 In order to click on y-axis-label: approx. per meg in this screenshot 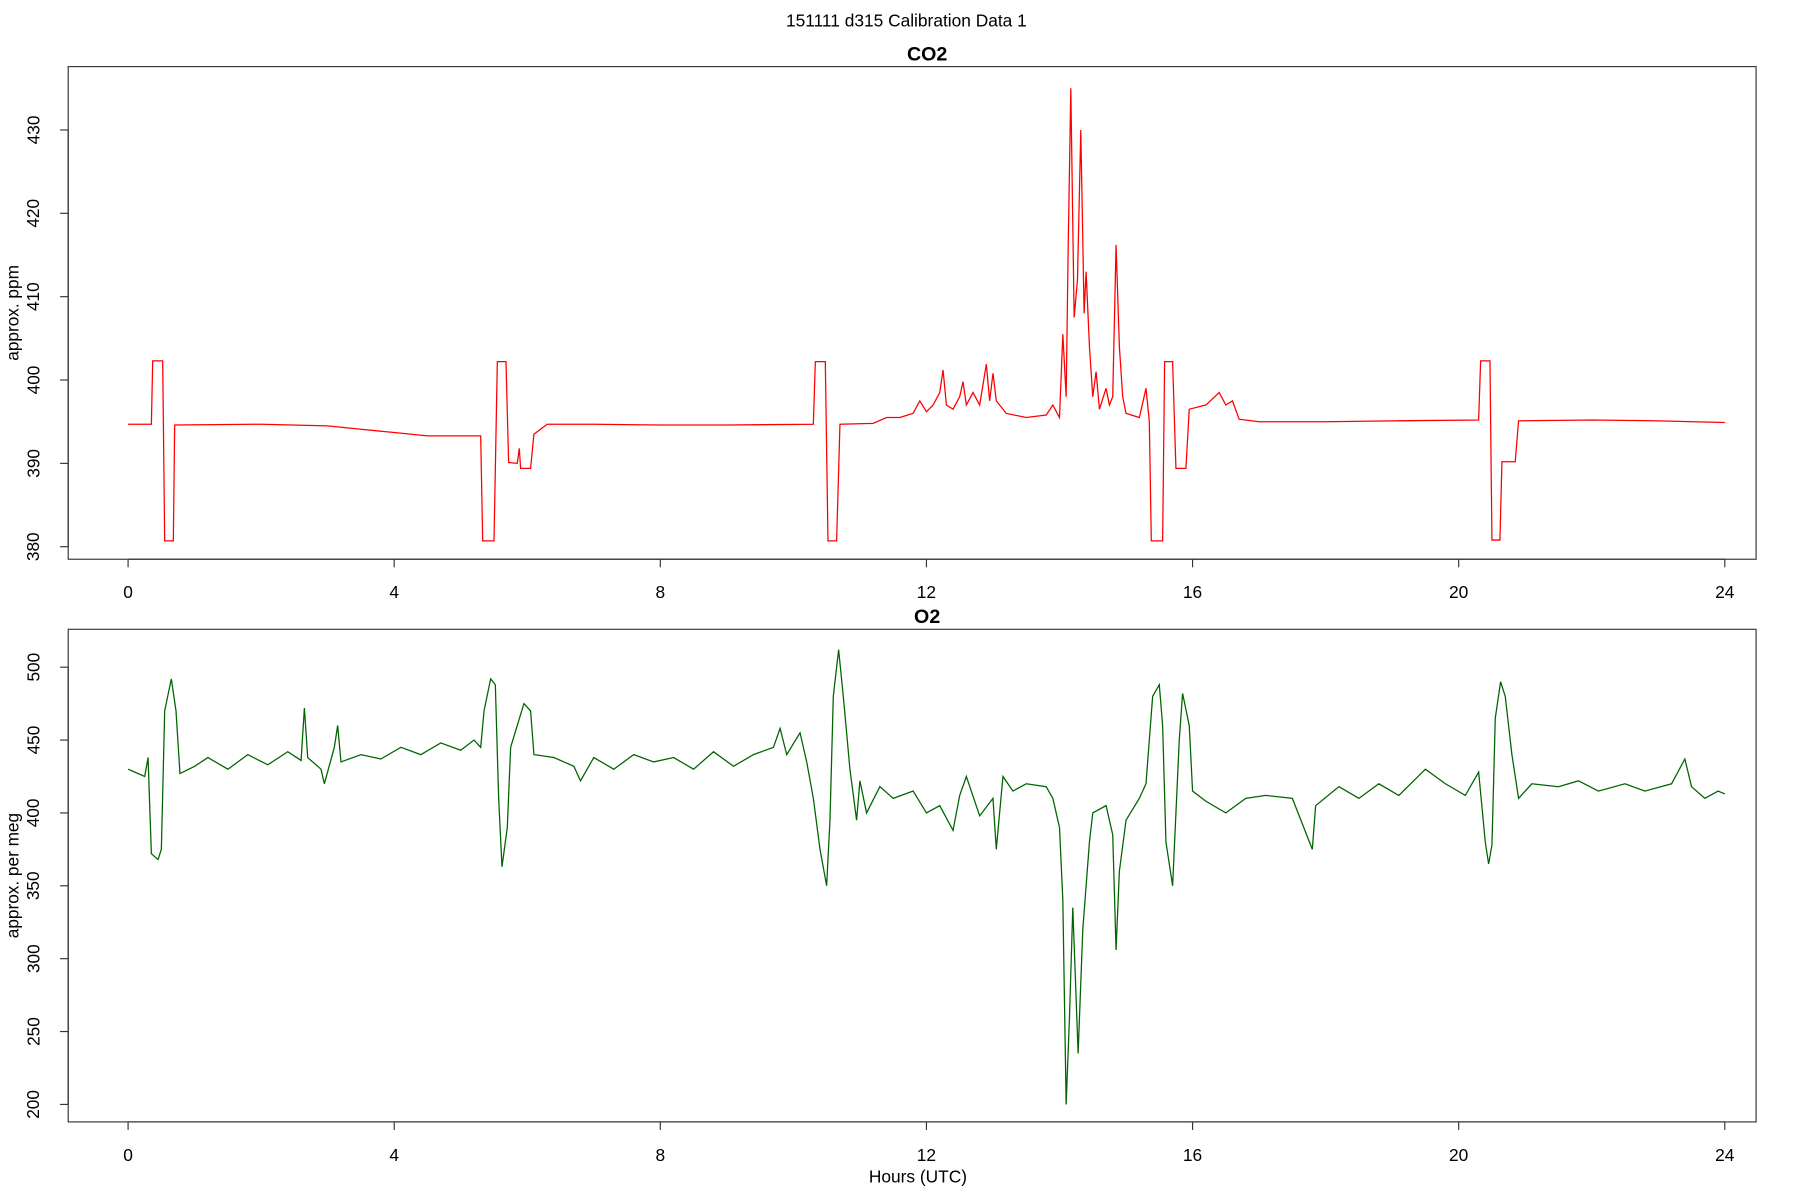, I will do `click(12, 875)`.